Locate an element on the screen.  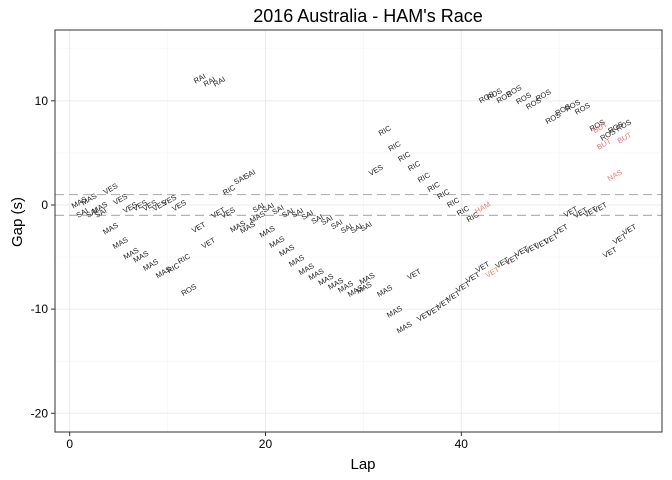
y-tick-label: -10 is located at coordinates (40, 309).